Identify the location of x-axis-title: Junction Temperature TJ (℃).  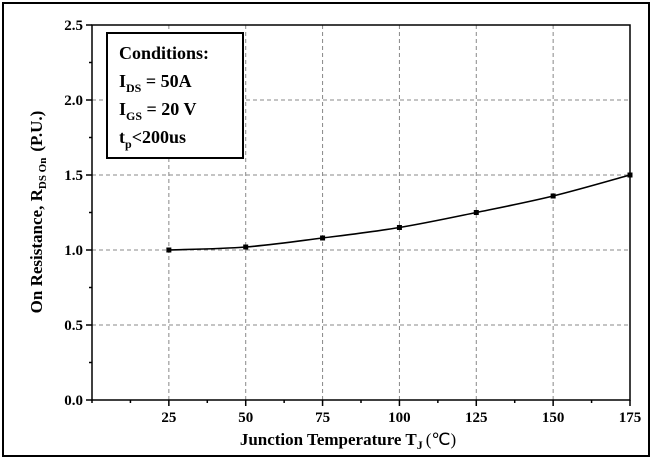
(348, 441).